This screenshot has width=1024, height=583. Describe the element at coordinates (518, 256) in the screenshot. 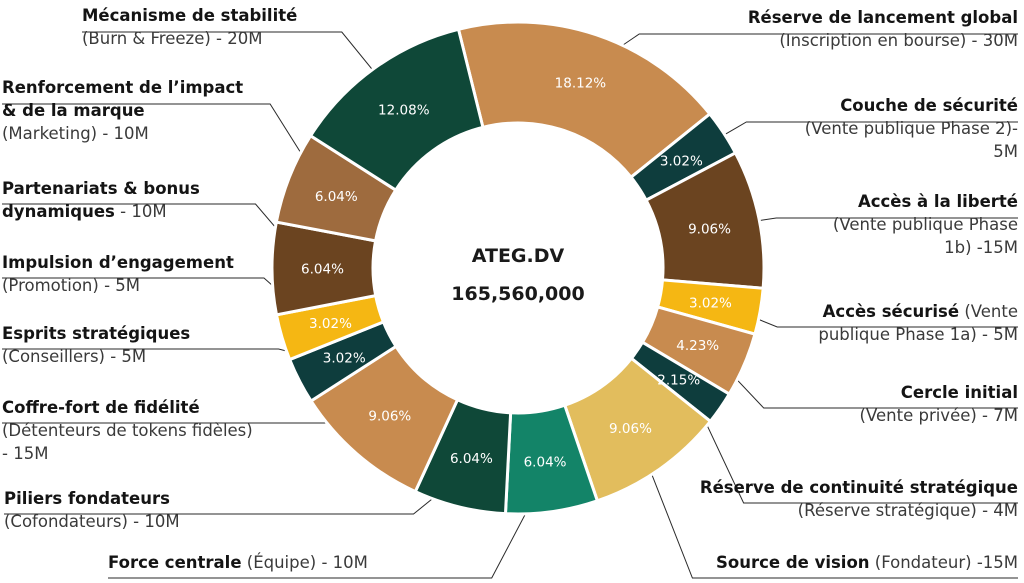

I see `center-token-name: ATEG.DV` at that location.